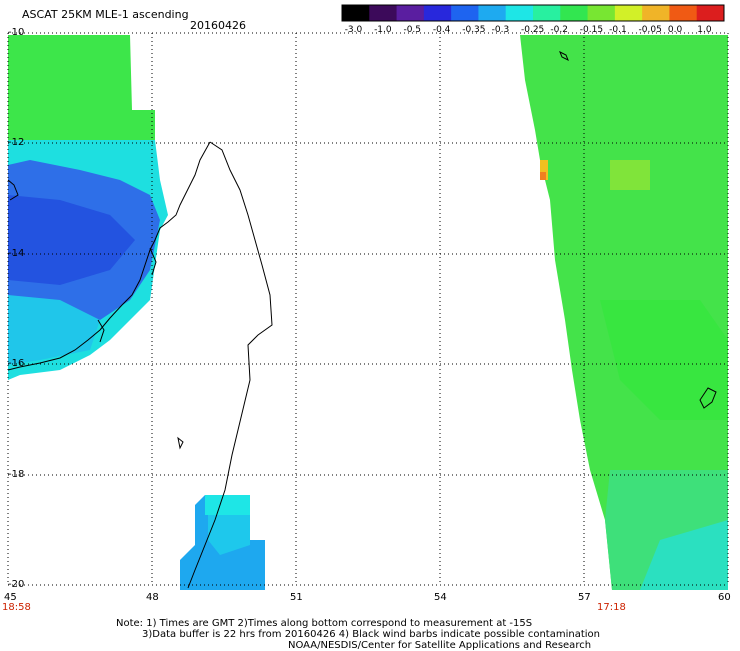  I want to click on lat-label: -12, so click(16, 142).